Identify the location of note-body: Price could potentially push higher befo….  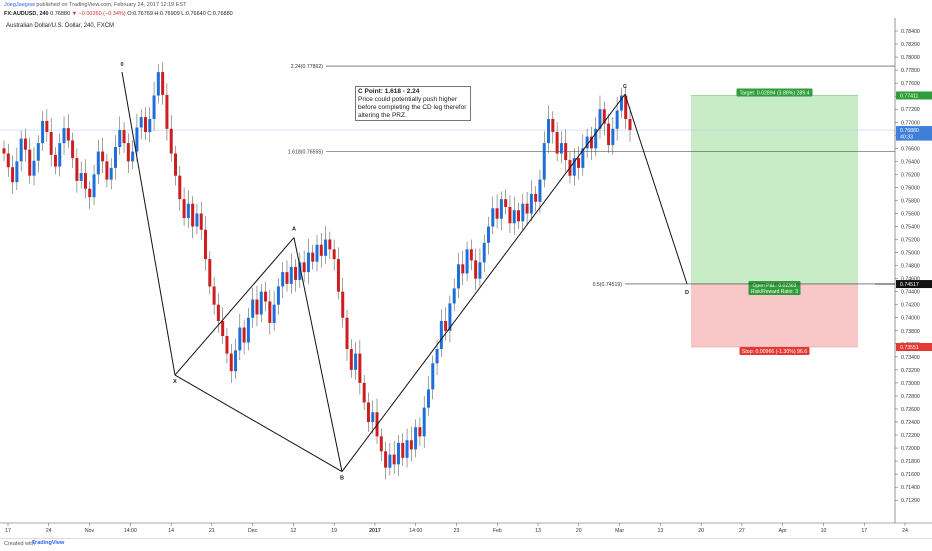
(412, 107).